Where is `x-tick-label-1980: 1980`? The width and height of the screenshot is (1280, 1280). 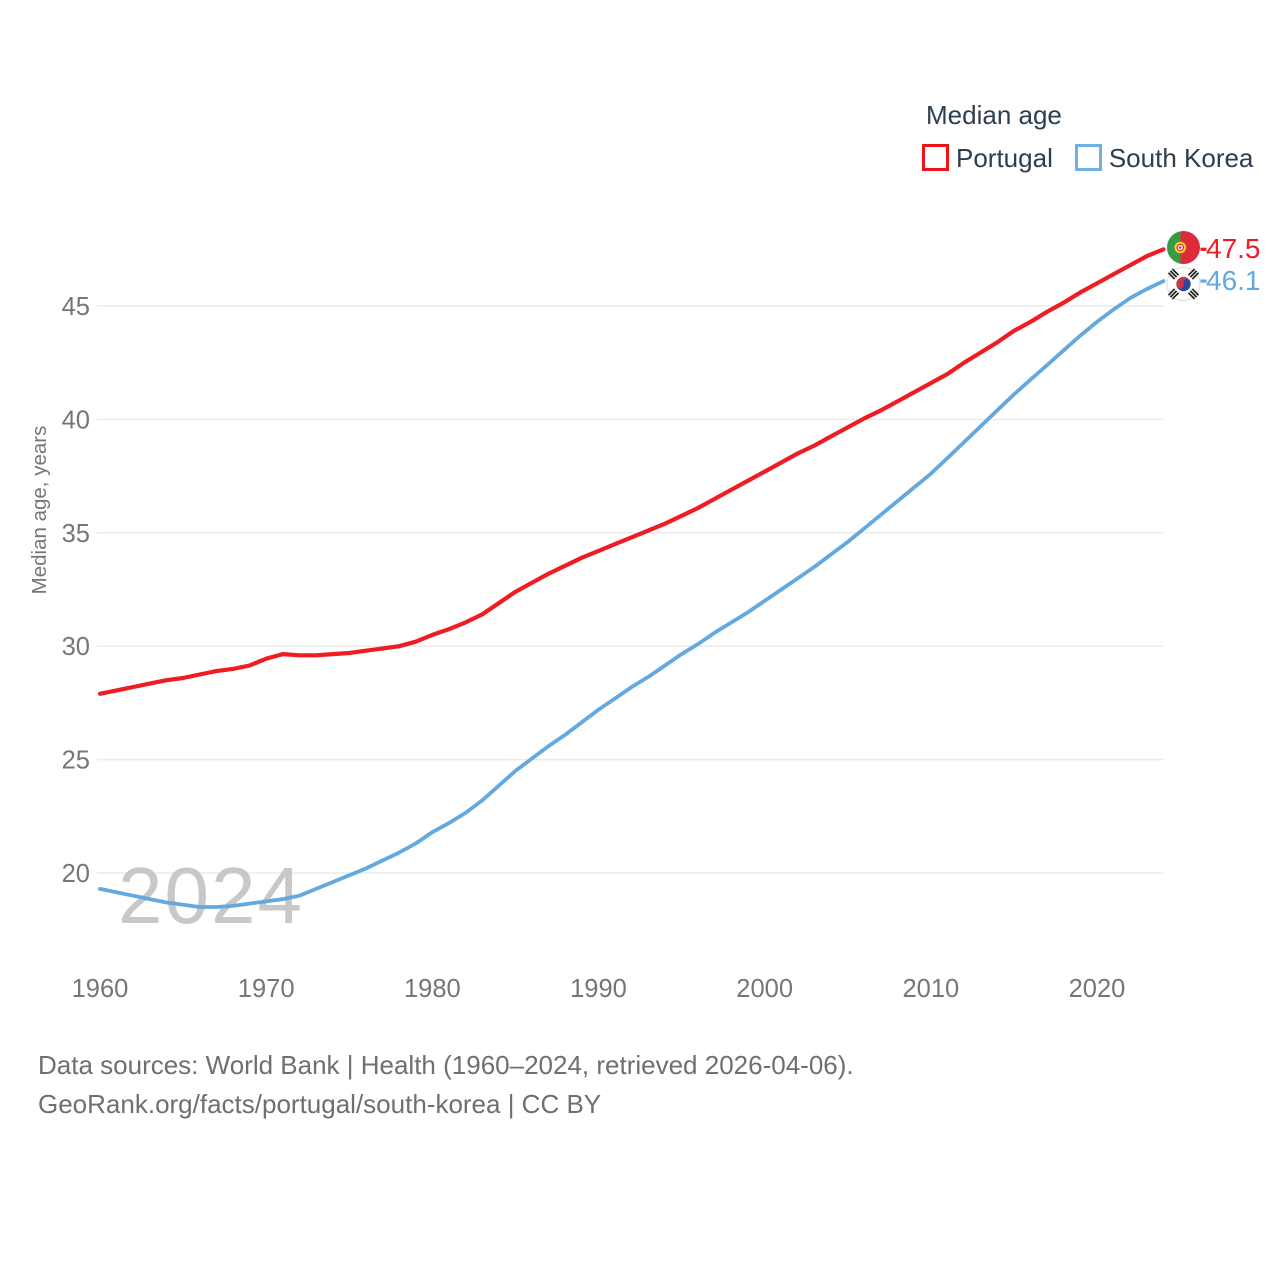 x-tick-label-1980: 1980 is located at coordinates (432, 989).